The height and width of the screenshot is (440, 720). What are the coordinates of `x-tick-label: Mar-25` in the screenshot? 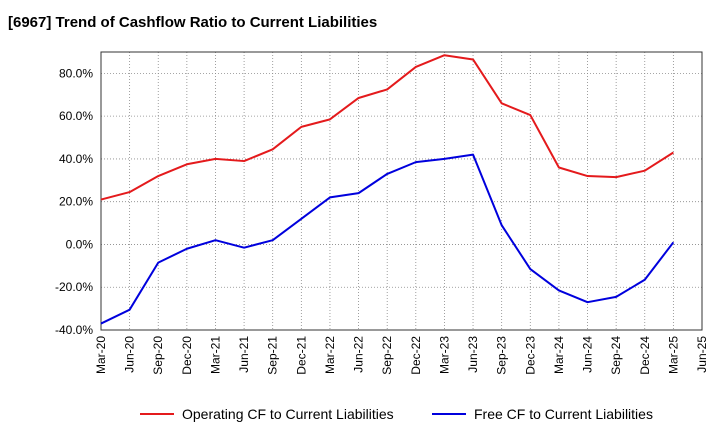 It's located at (673, 355).